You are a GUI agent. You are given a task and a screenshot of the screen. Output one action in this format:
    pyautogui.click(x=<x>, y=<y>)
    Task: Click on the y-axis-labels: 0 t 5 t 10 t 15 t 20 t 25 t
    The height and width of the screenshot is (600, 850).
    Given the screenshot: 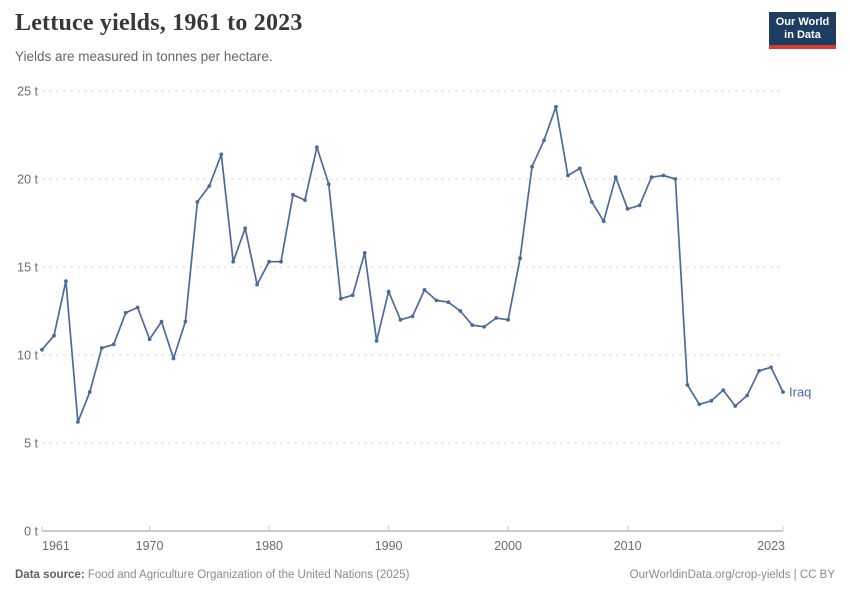 What is the action you would take?
    pyautogui.click(x=27, y=312)
    